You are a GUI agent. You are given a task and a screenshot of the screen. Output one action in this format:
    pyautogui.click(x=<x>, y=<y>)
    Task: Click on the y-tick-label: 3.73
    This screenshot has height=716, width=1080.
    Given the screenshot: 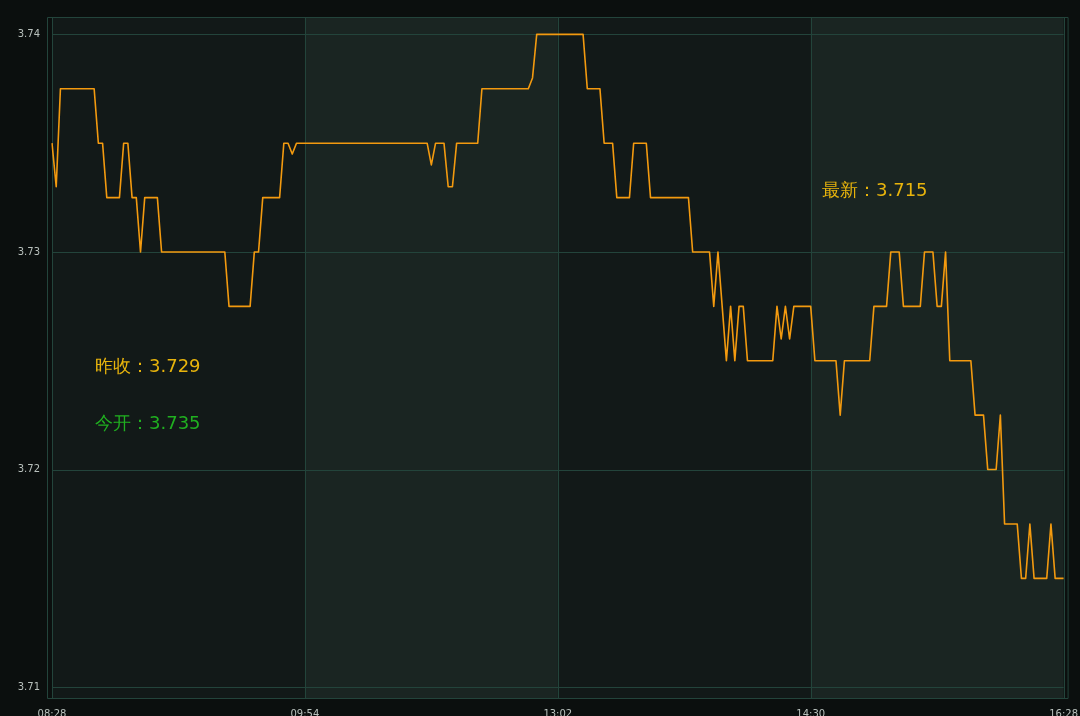 What is the action you would take?
    pyautogui.click(x=28, y=251)
    